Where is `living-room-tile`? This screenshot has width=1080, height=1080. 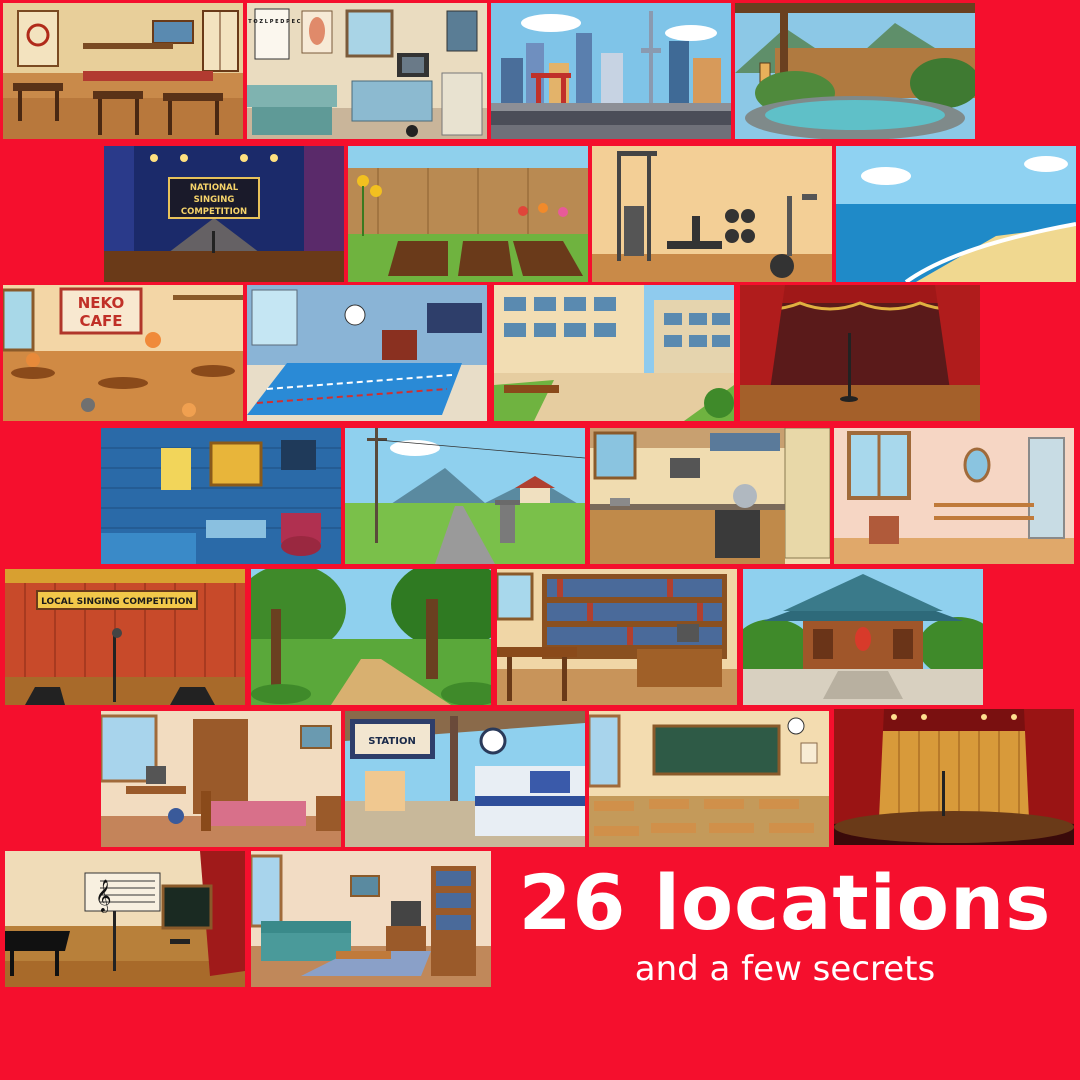
living-room-tile is located at coordinates (371, 919).